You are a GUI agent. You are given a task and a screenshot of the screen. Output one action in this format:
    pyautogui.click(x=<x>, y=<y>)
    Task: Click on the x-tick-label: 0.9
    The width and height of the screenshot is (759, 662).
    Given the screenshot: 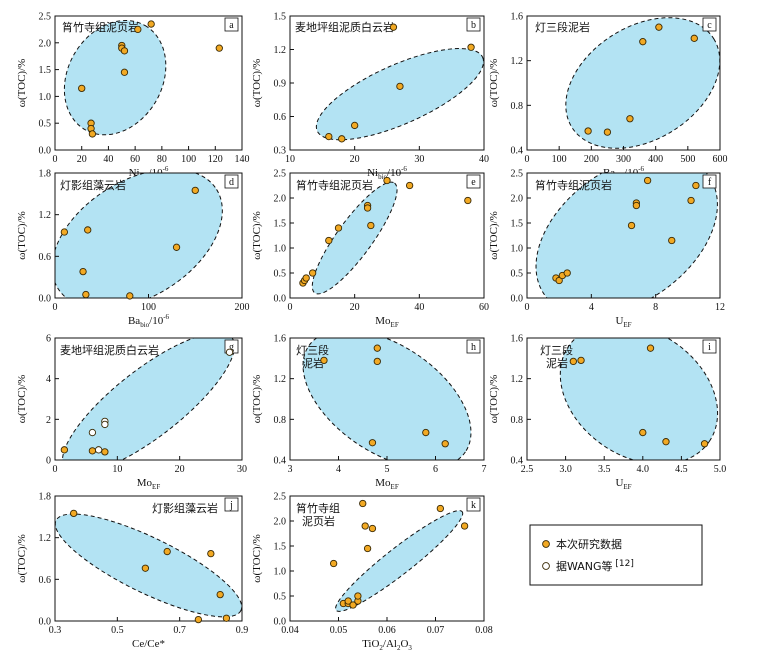 What is the action you would take?
    pyautogui.click(x=242, y=630)
    